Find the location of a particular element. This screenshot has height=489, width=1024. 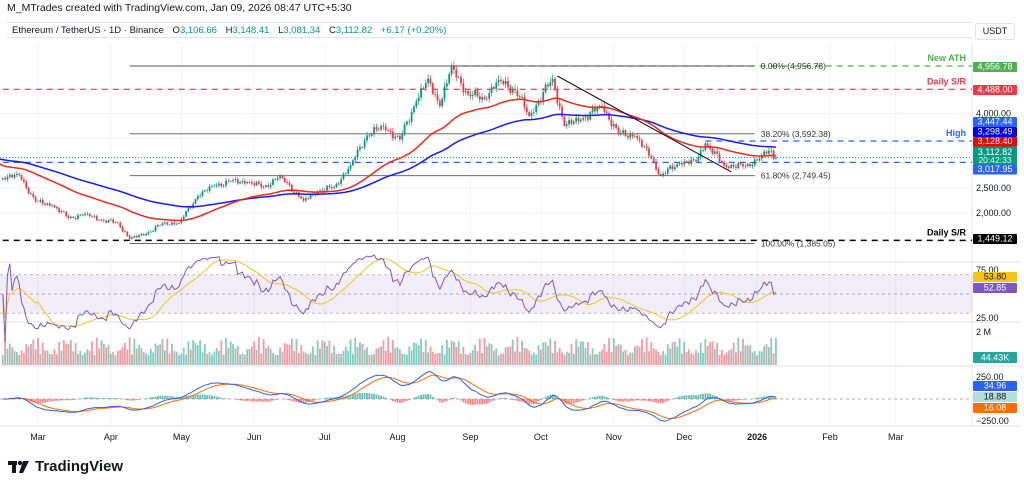

sr-black-price-badge-bg is located at coordinates (995, 239).